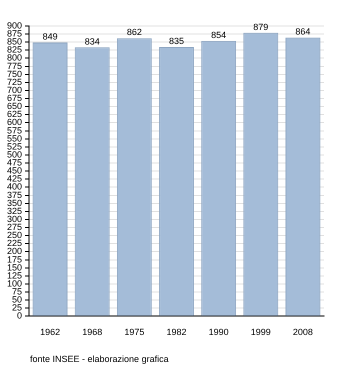 Image resolution: width=350 pixels, height=373 pixels. What do you see at coordinates (14, 41) in the screenshot?
I see `y-tick-label: 850` at bounding box center [14, 41].